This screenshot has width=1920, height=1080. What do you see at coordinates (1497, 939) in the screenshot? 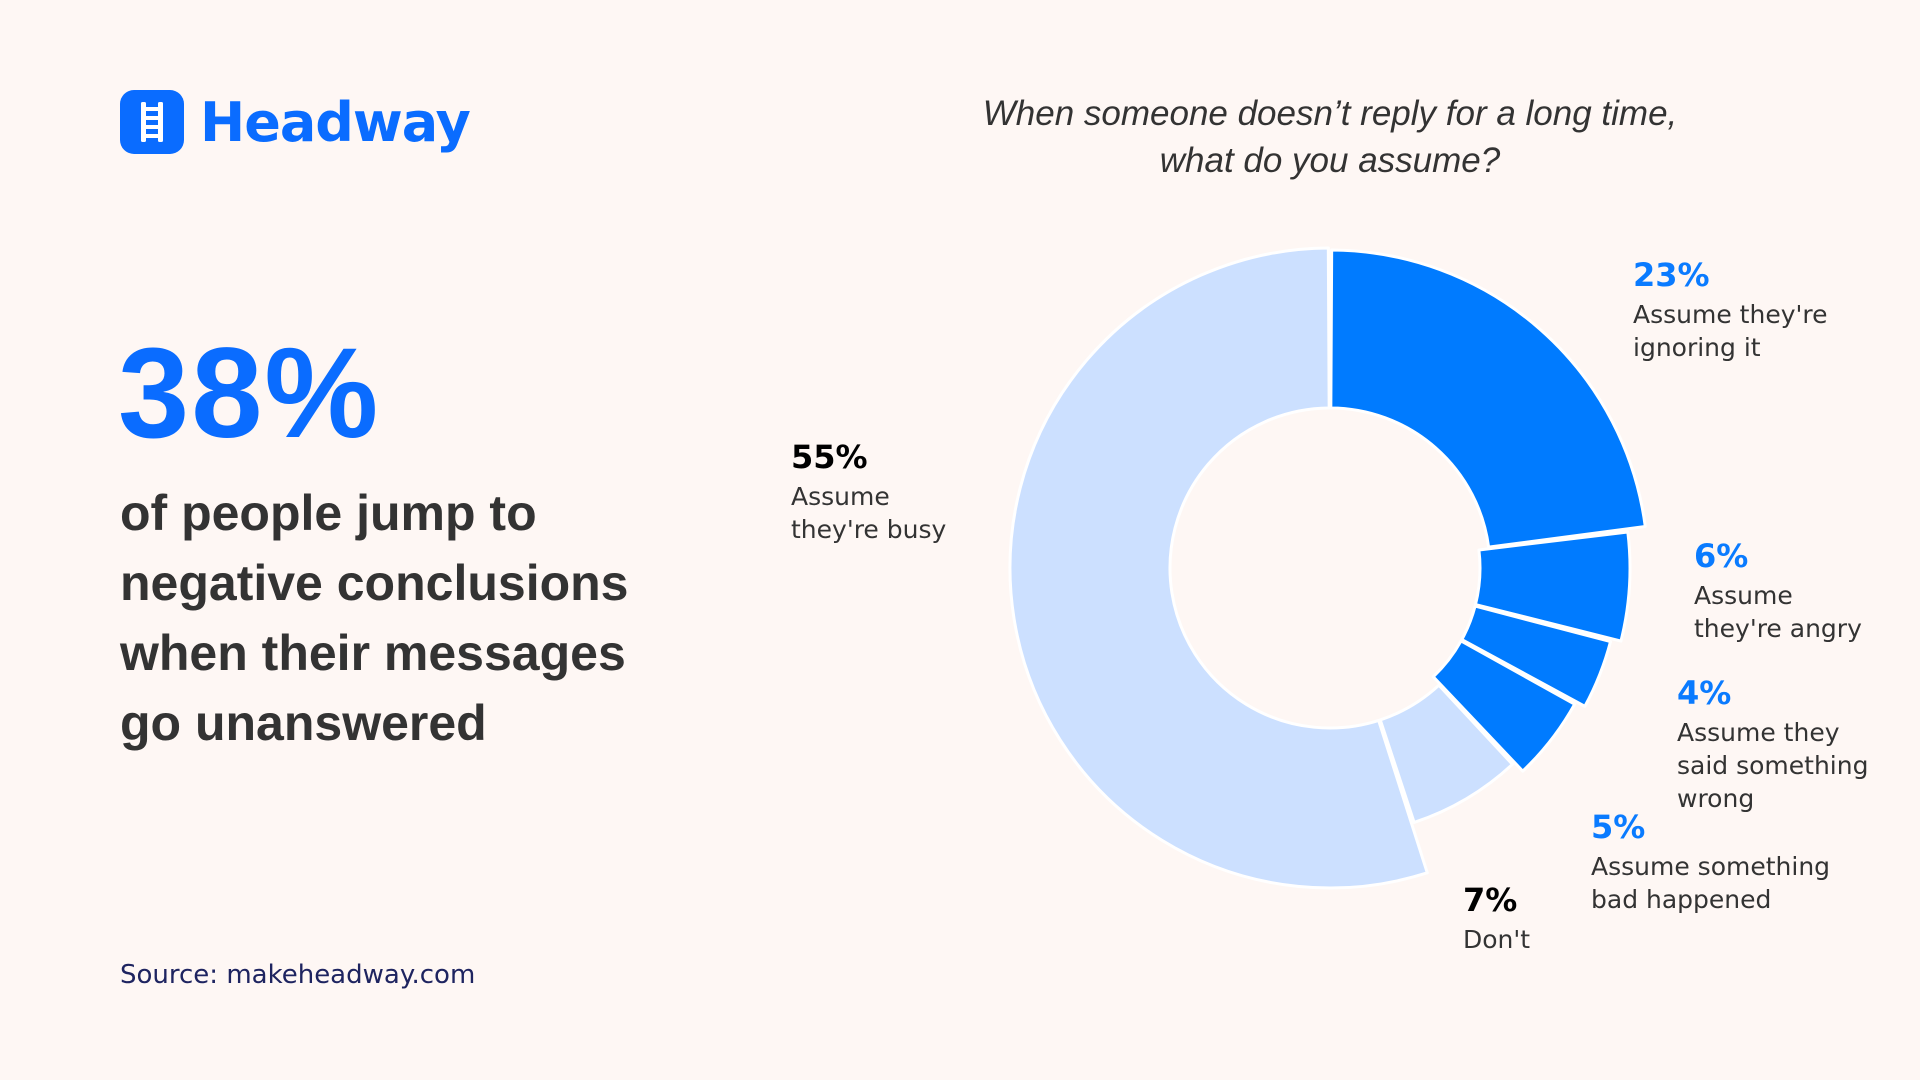
I see `label-text: Don't` at bounding box center [1497, 939].